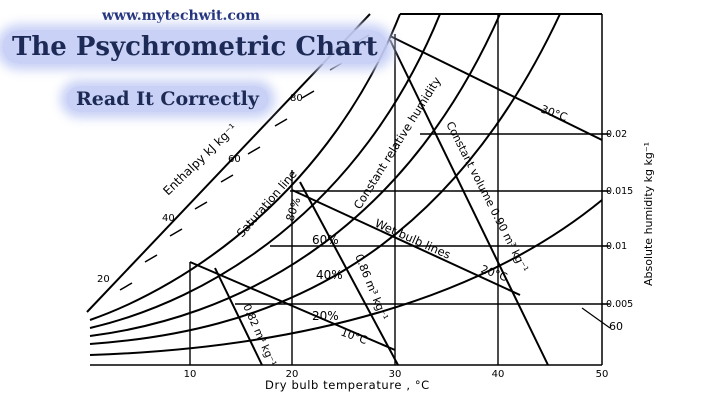 This screenshot has width=726, height=415. I want to click on site-url: www.mytechwit.com, so click(181, 16).